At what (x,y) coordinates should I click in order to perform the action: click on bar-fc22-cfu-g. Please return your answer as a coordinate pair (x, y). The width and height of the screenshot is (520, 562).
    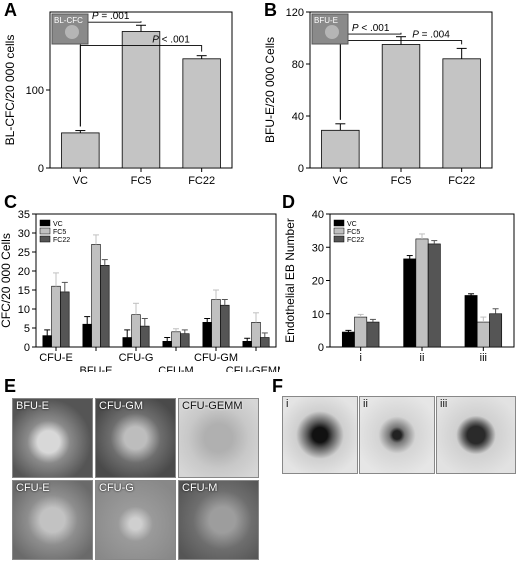
    Looking at the image, I should click on (145, 336).